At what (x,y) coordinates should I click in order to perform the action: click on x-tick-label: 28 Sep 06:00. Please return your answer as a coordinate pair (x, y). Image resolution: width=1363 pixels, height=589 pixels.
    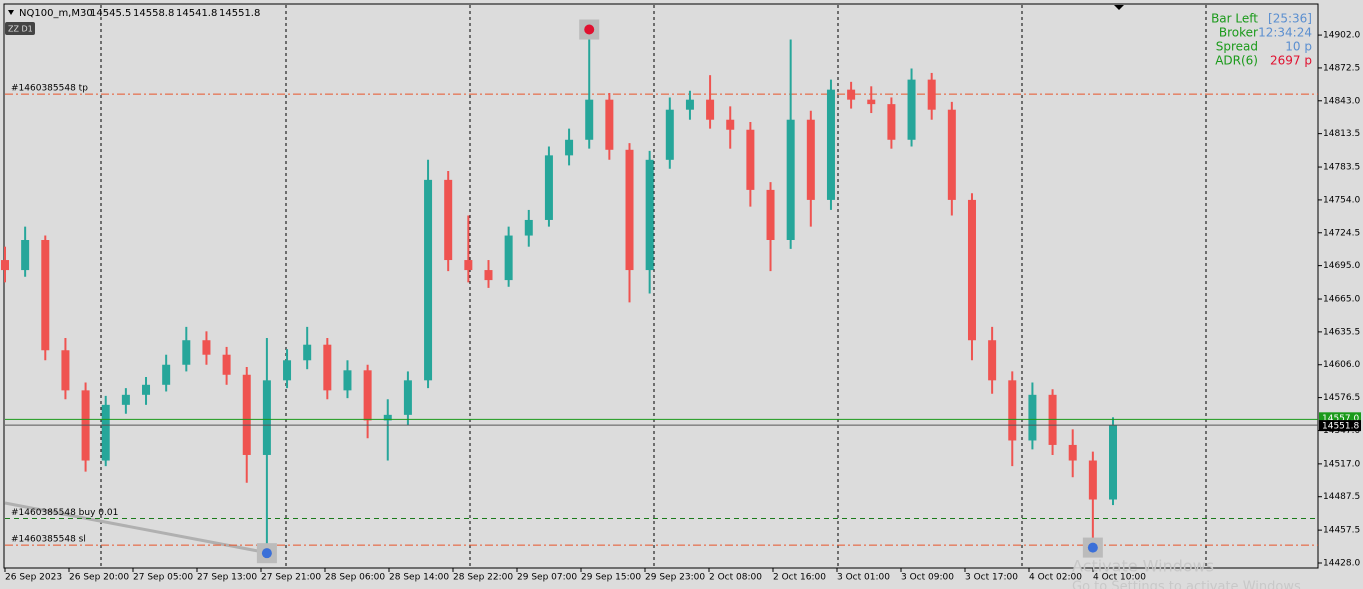
    Looking at the image, I should click on (355, 578).